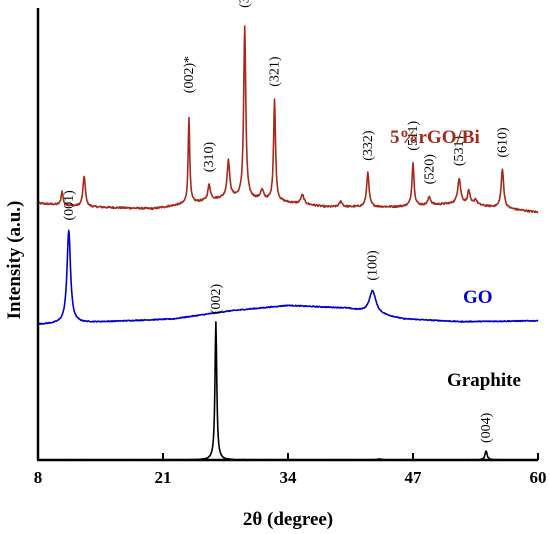 This screenshot has width=550, height=534. What do you see at coordinates (486, 427) in the screenshot?
I see `peak-label-2-2: (004)` at bounding box center [486, 427].